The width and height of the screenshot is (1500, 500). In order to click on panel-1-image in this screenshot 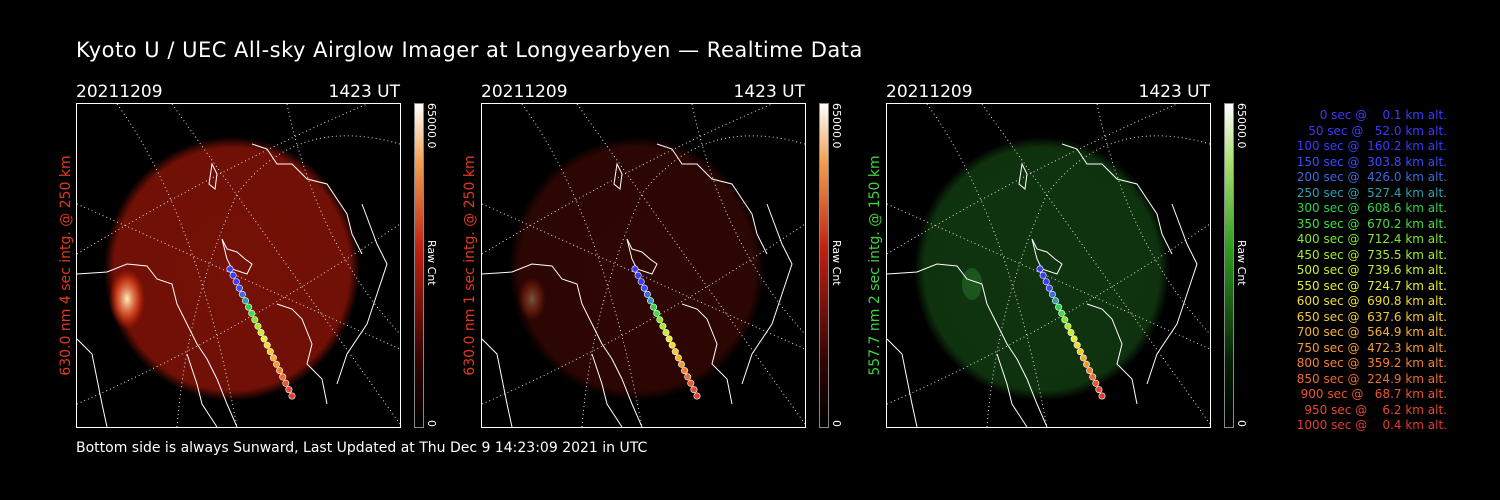, I will do `click(238, 265)`.